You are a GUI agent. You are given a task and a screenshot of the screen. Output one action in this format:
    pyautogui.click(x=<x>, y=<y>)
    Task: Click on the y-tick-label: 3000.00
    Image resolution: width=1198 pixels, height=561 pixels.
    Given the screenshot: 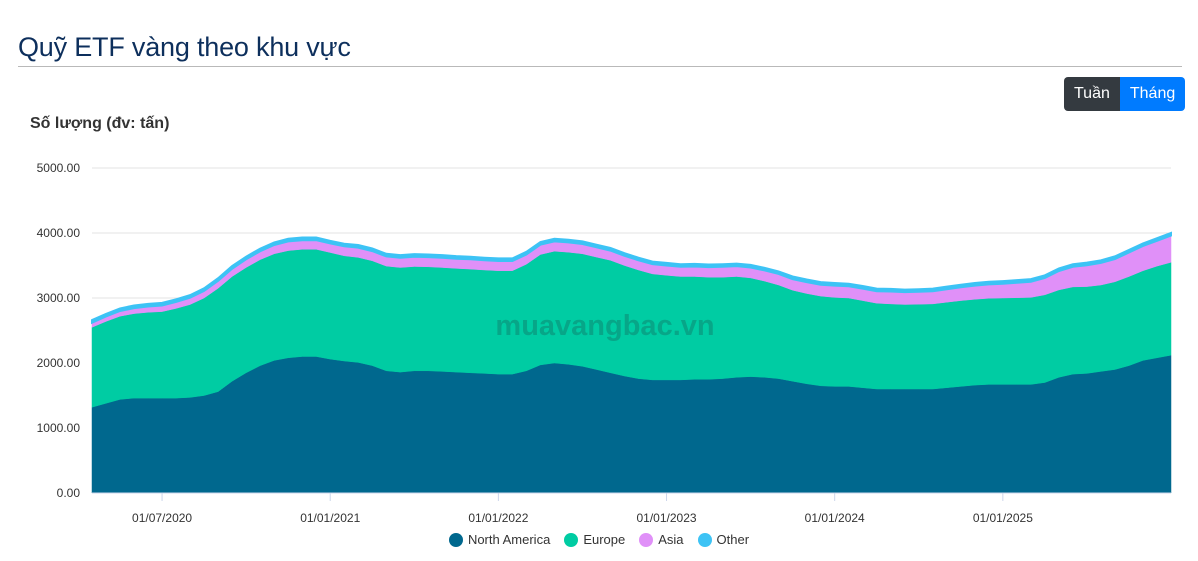 What is the action you would take?
    pyautogui.click(x=59, y=298)
    